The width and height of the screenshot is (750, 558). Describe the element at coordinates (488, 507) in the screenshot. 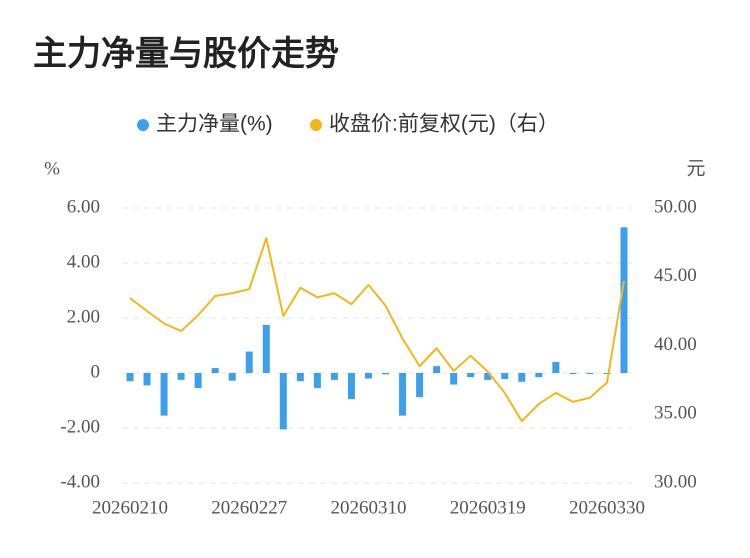

I see `x-tick-label: 20260319` at that location.